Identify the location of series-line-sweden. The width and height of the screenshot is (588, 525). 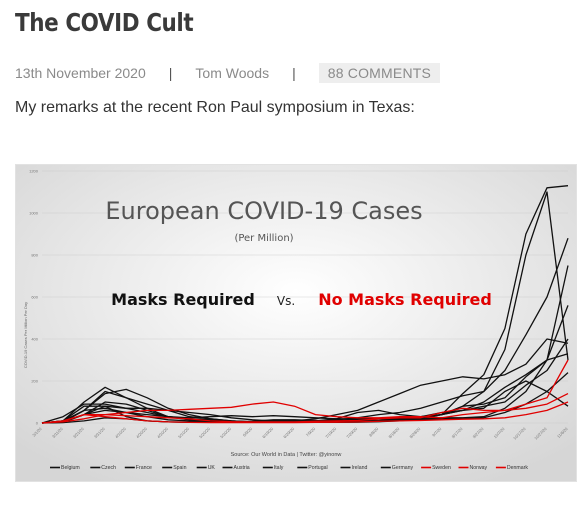
(305, 391).